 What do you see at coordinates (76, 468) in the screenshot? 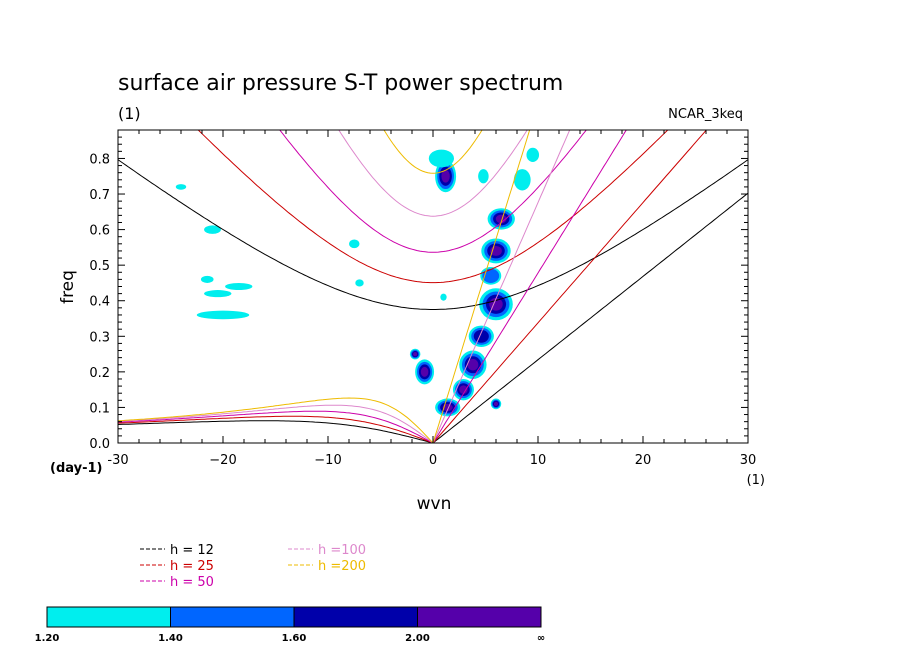
I see `y-unit-label: (day-1)` at bounding box center [76, 468].